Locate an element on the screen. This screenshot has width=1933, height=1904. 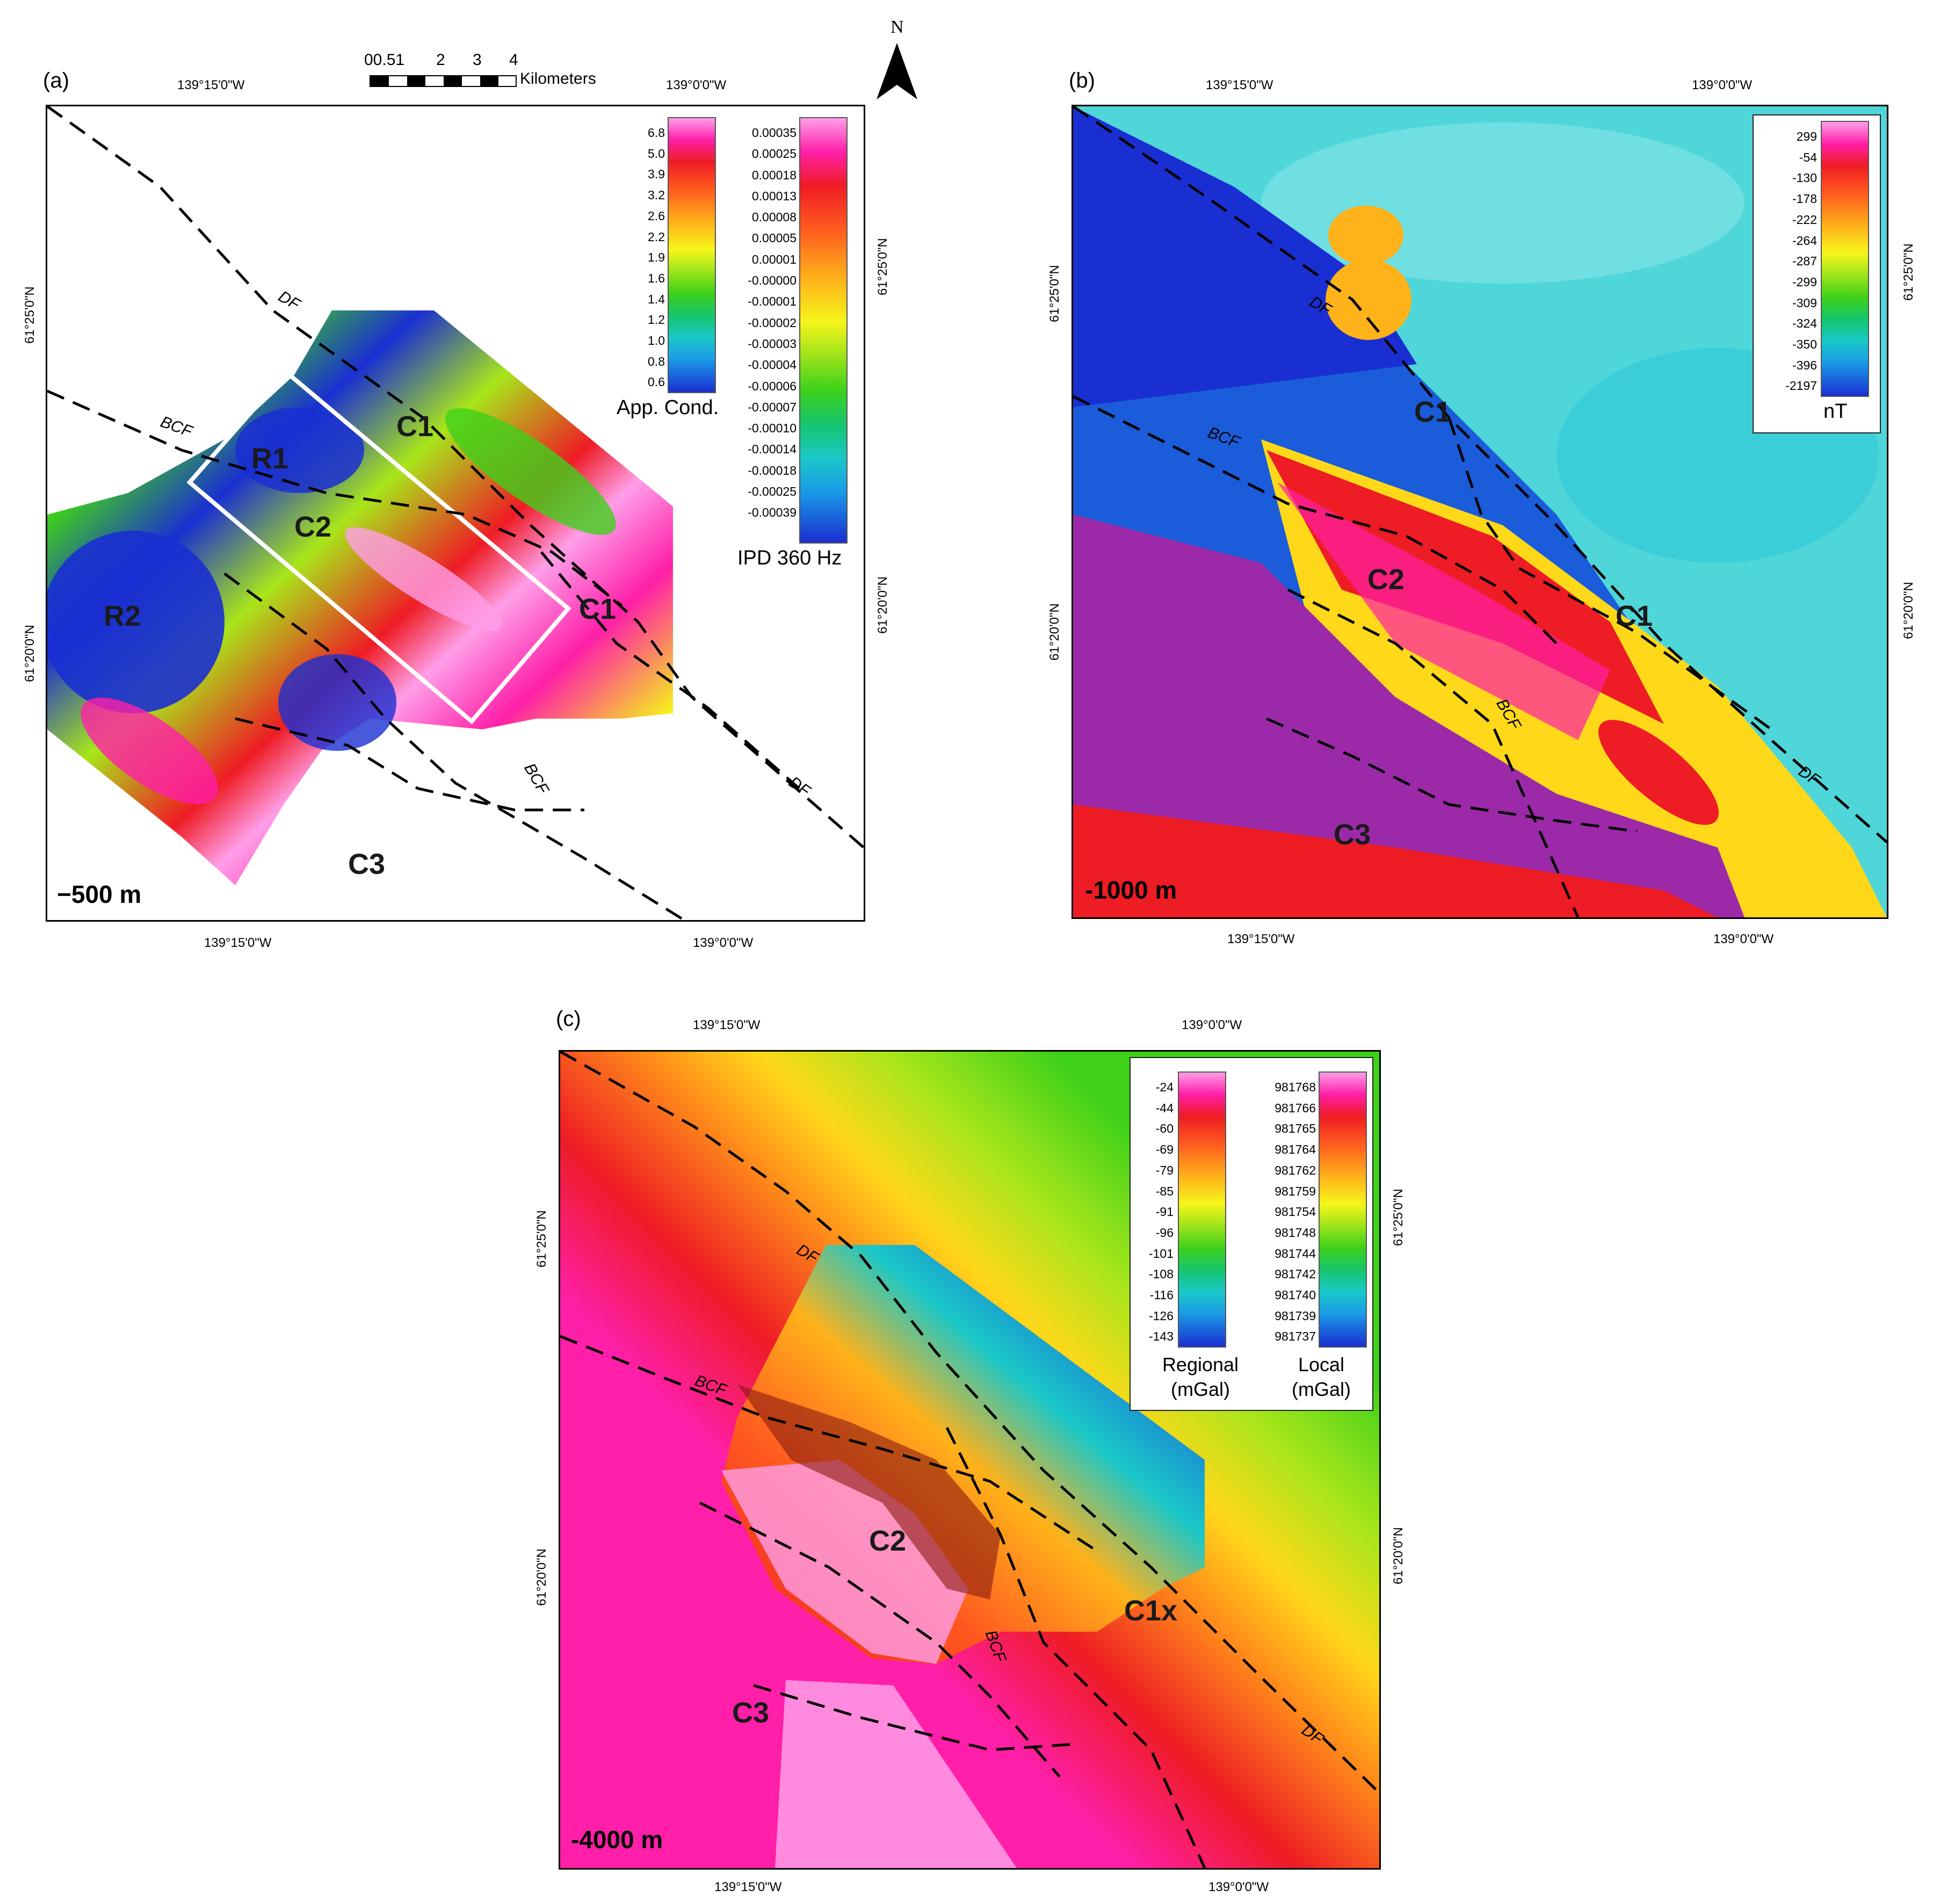
panel-b-legend-value-8: -309 is located at coordinates (1805, 302).